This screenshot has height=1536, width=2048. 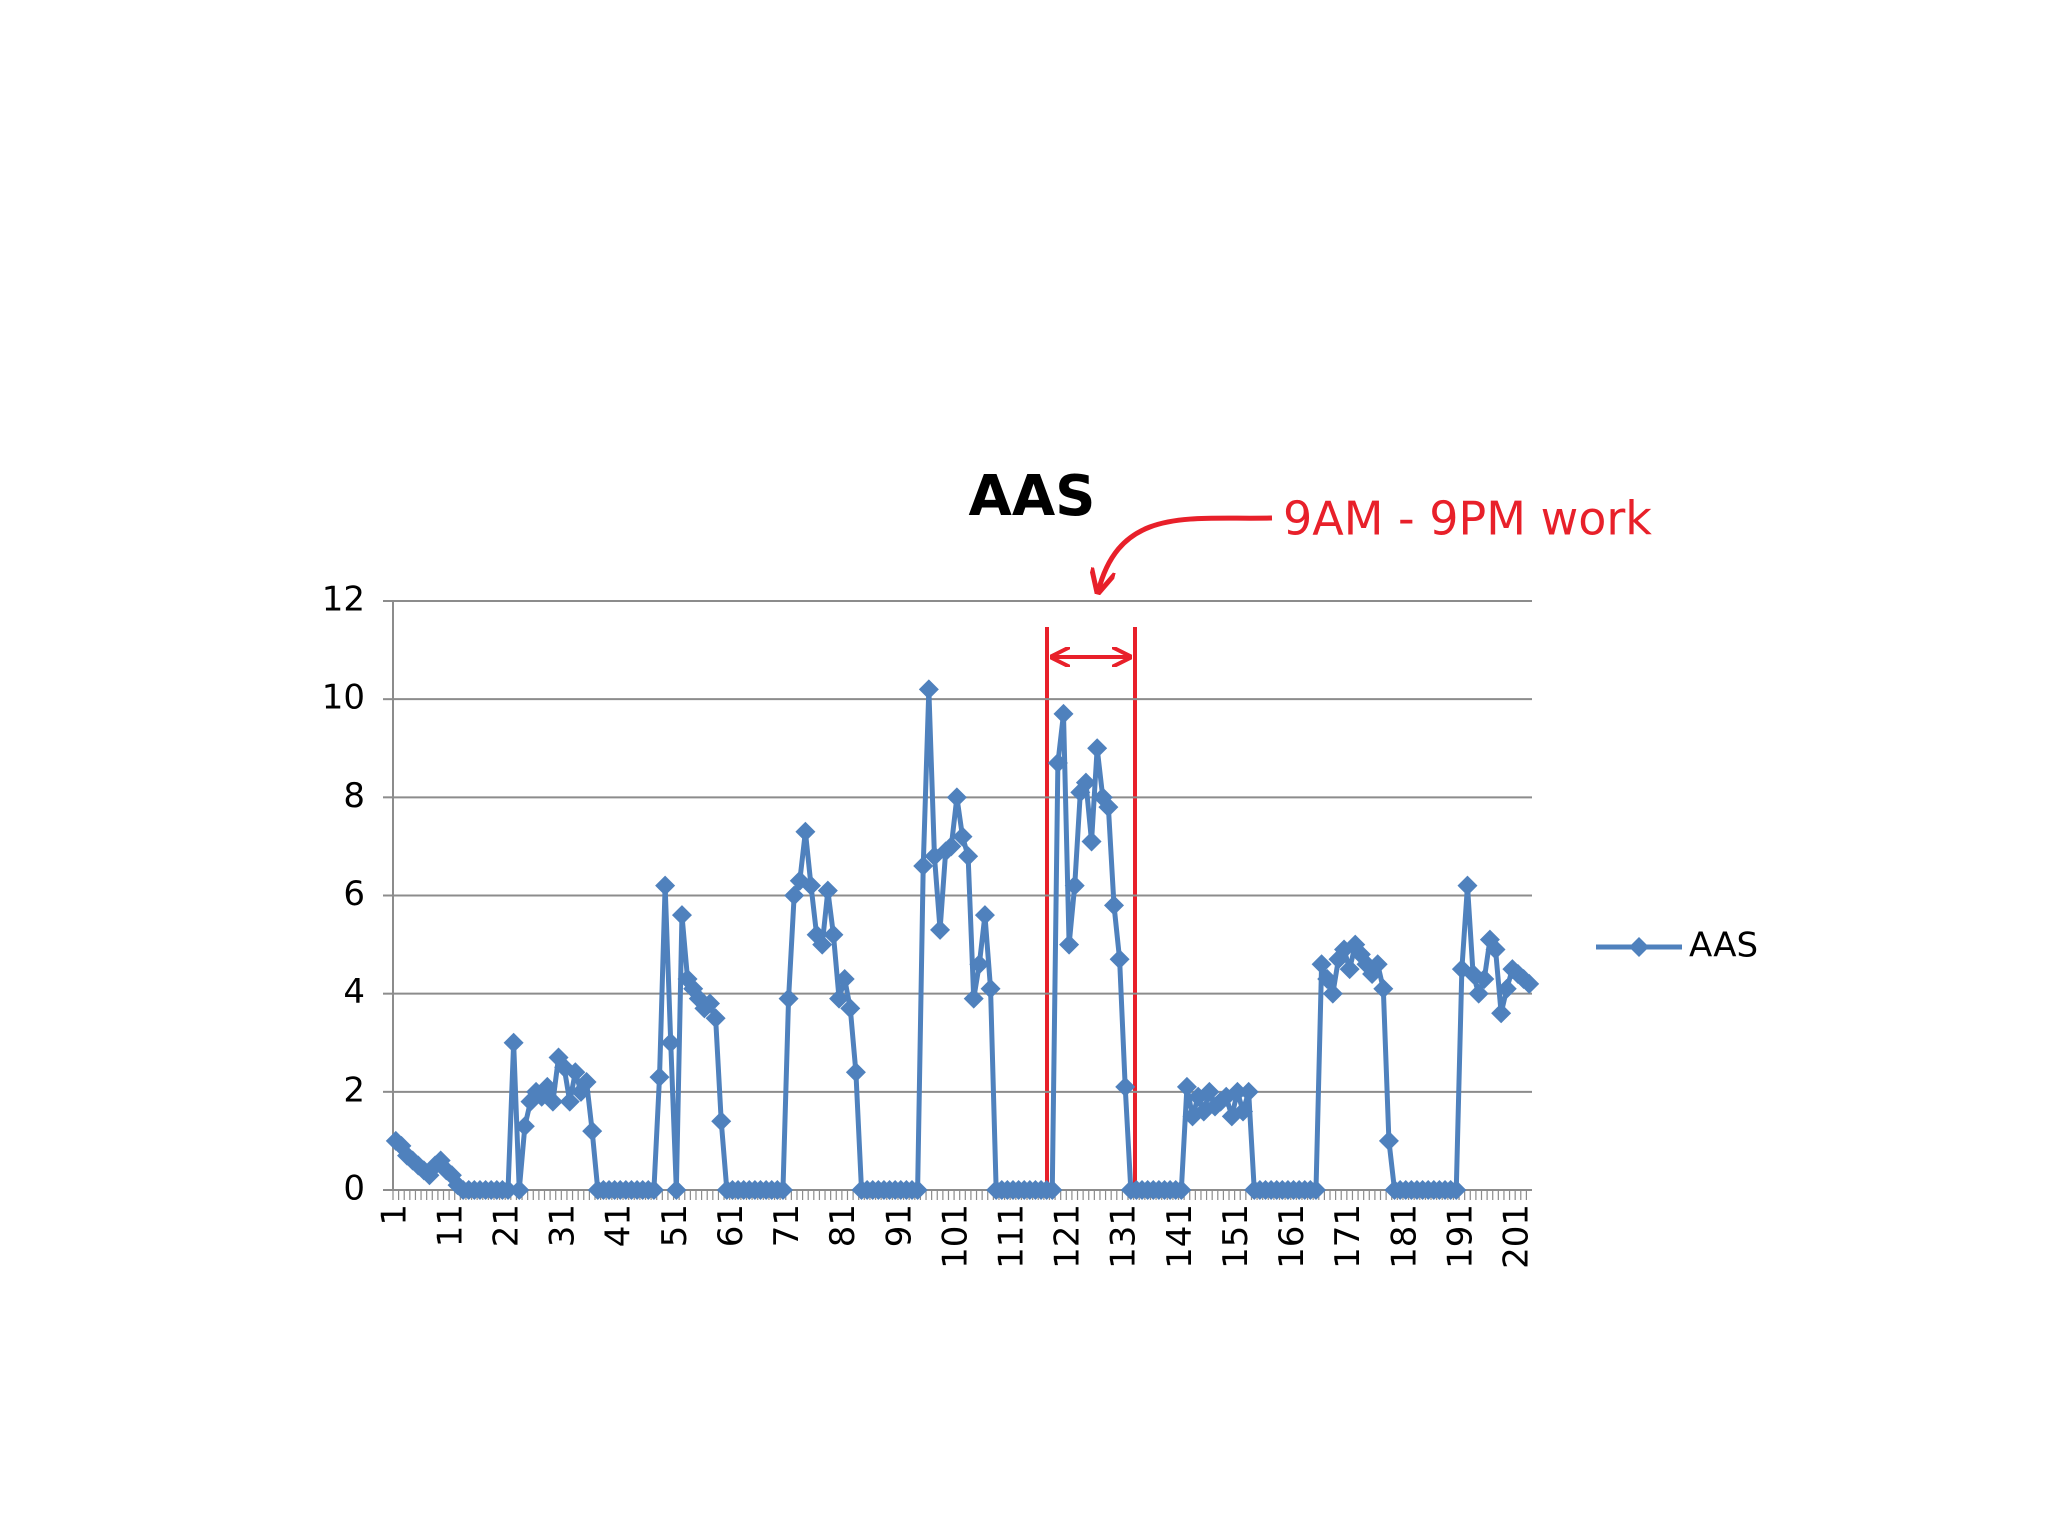 I want to click on x-tick-label: 191, so click(x=1460, y=1236).